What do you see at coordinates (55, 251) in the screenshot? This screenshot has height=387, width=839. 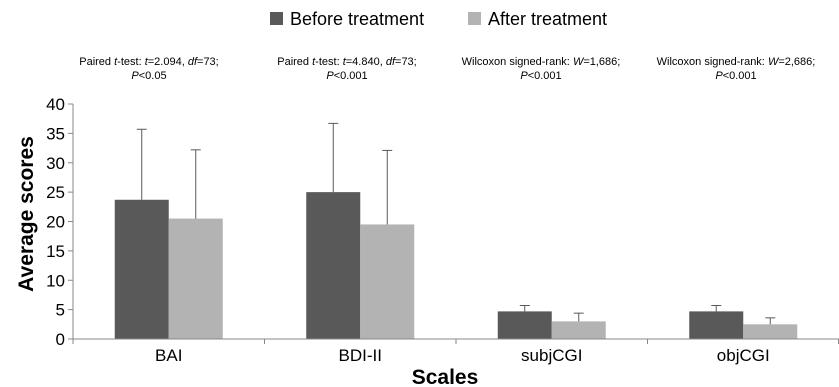 I see `y-tick-label: 15` at bounding box center [55, 251].